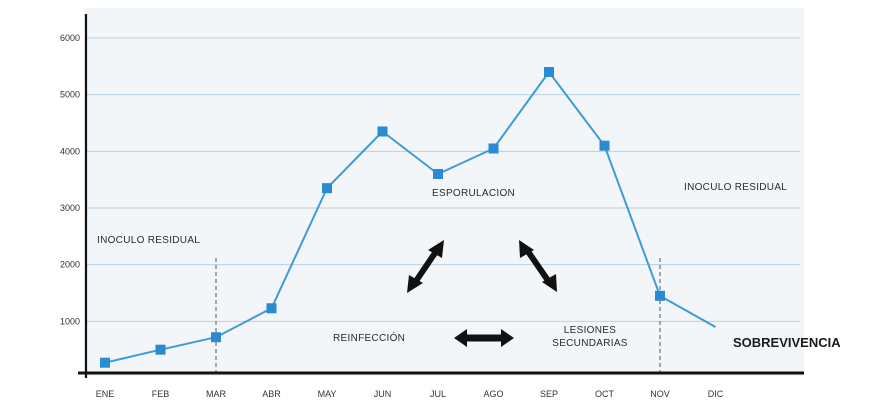 This screenshot has width=880, height=412. What do you see at coordinates (216, 394) in the screenshot?
I see `x-tick-label: MAR` at bounding box center [216, 394].